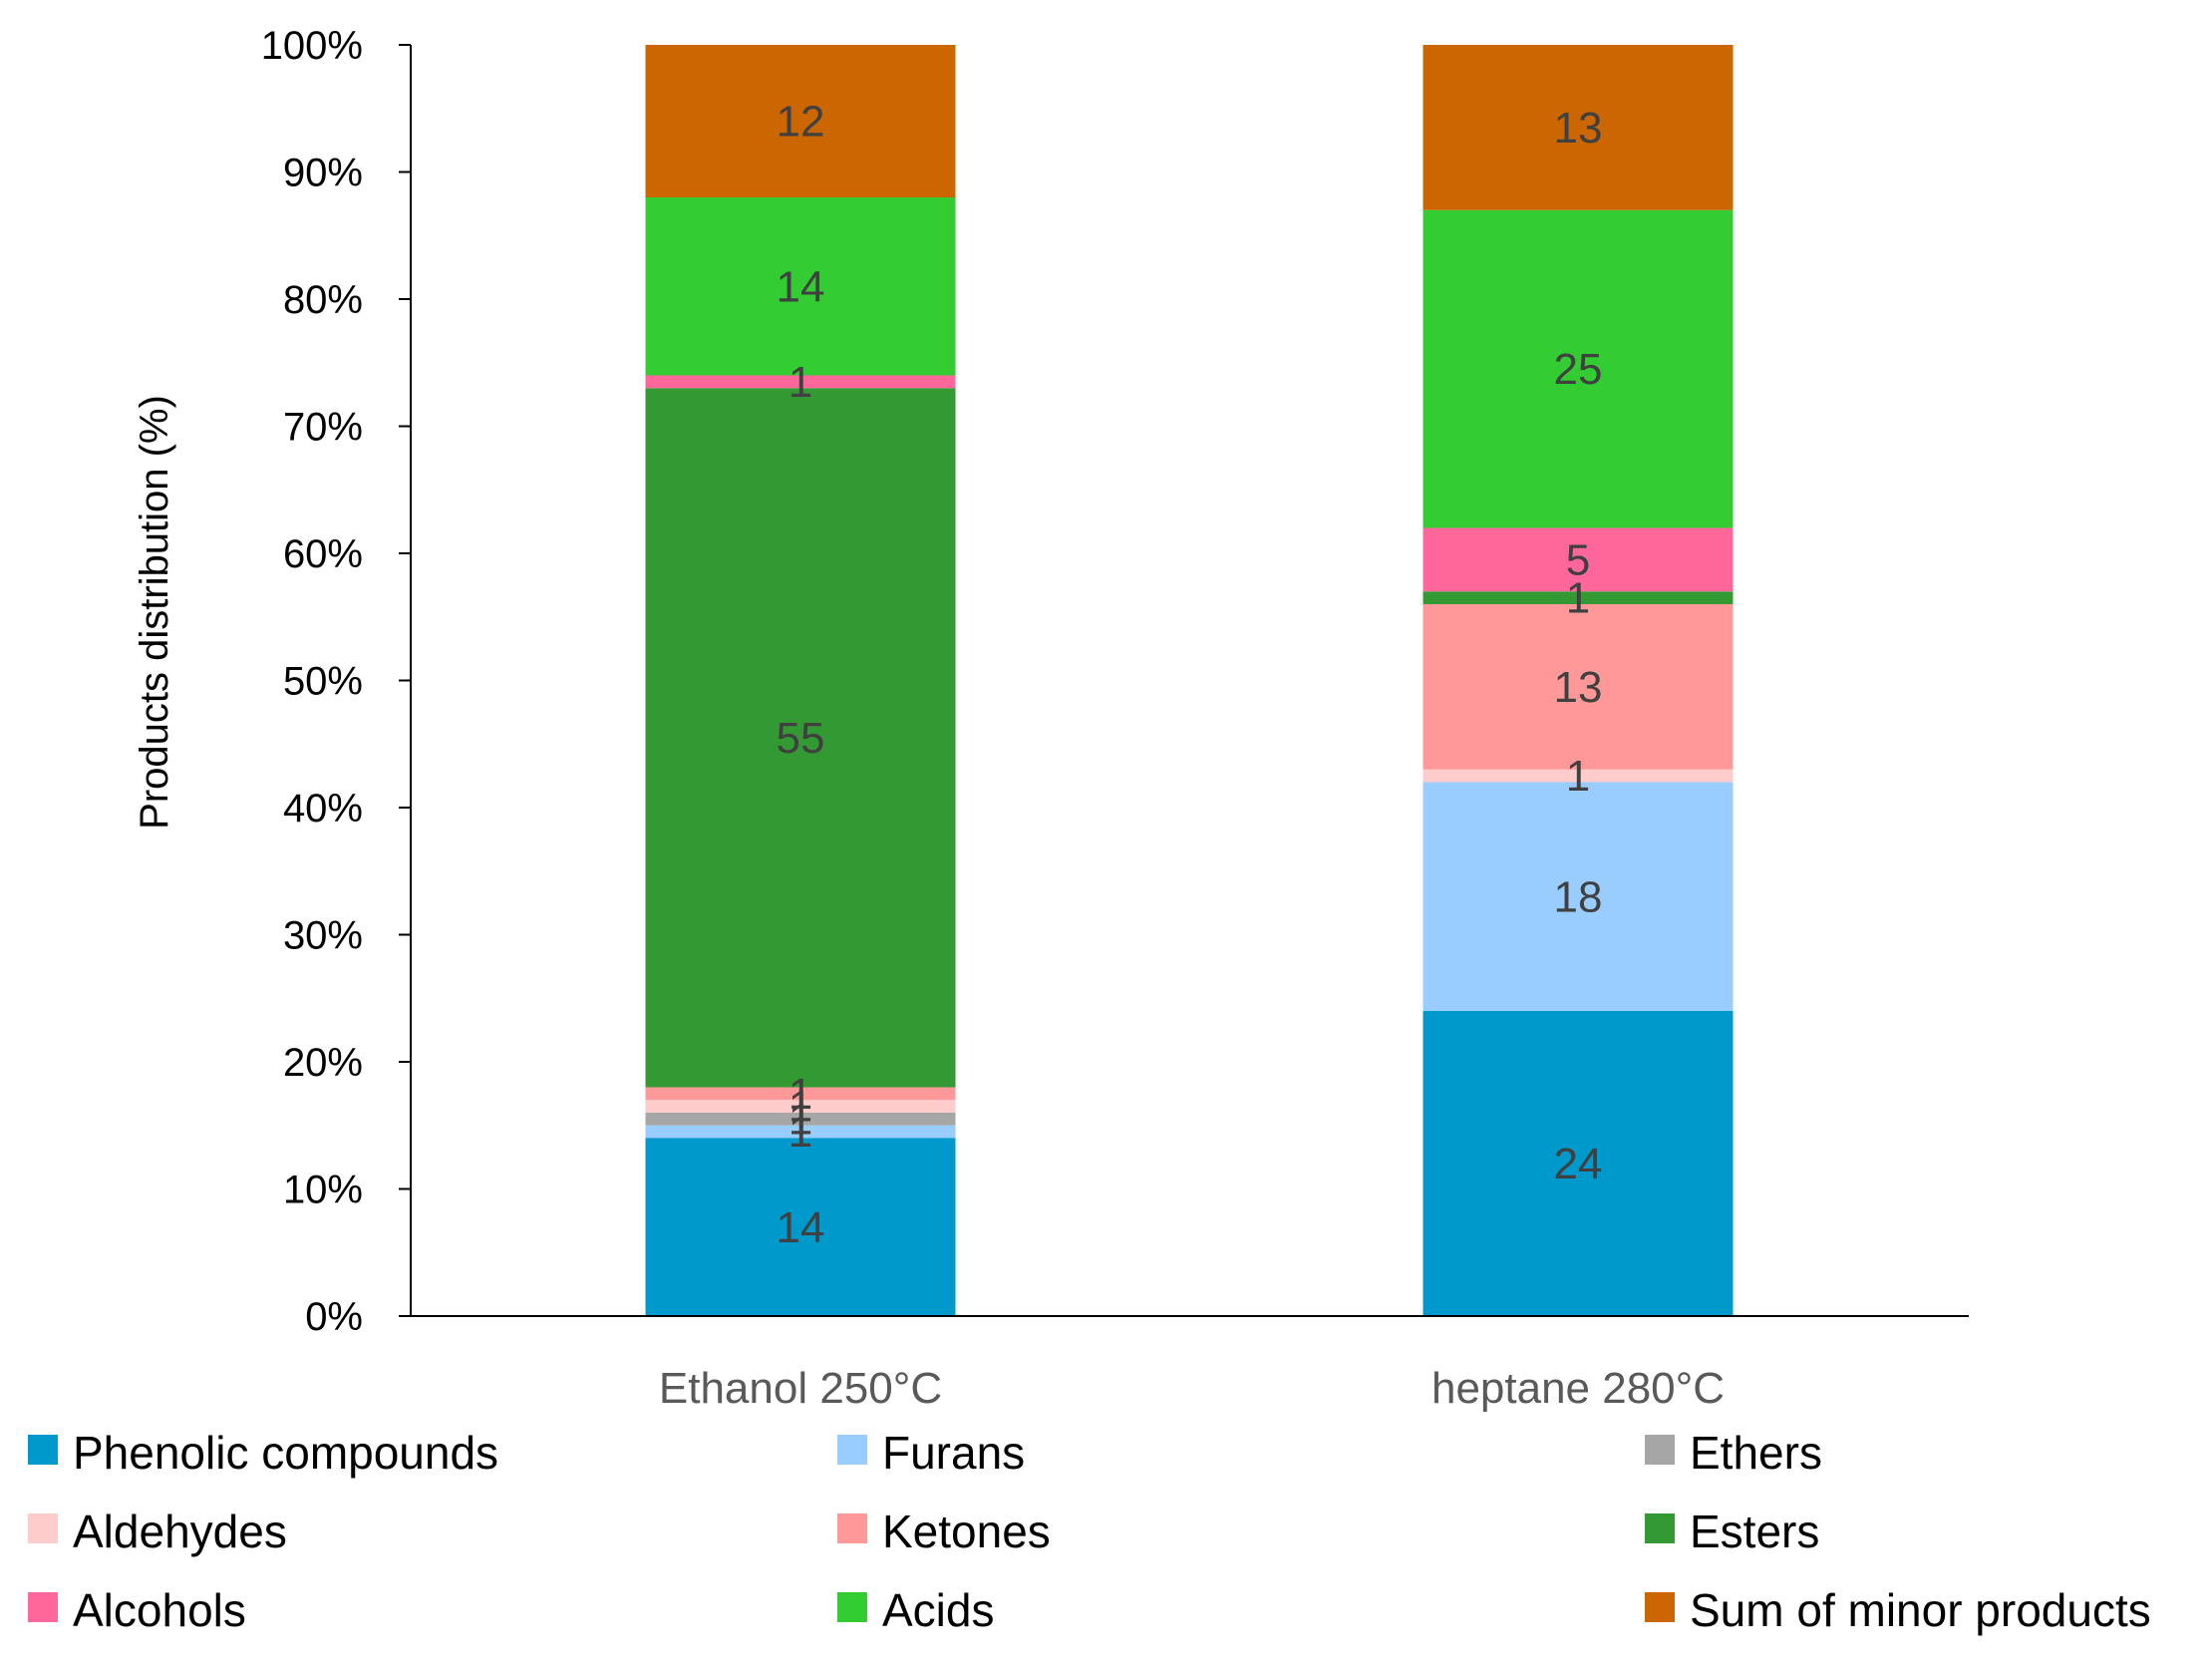 The height and width of the screenshot is (1673, 2212). What do you see at coordinates (312, 46) in the screenshot?
I see `y-tick-label-10: 100%` at bounding box center [312, 46].